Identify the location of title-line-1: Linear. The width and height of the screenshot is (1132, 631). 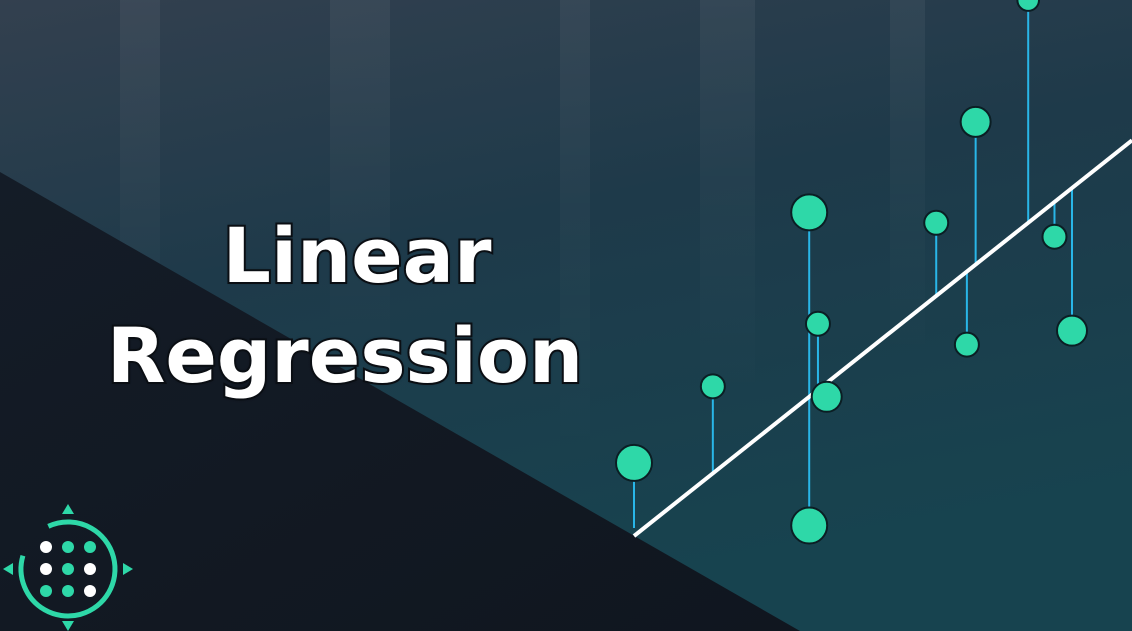
(357, 255).